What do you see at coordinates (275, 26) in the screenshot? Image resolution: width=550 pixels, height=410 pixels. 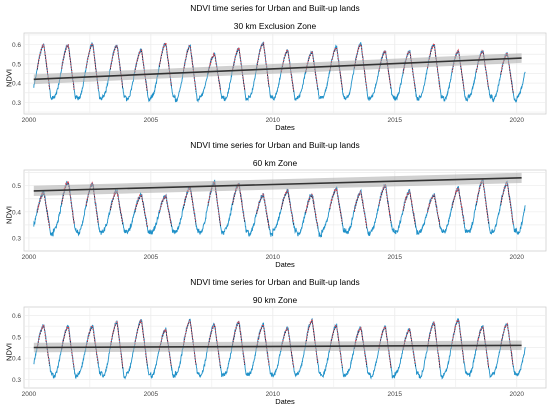 I see `chart-subtitle: 30 km Exclusion Zone` at bounding box center [275, 26].